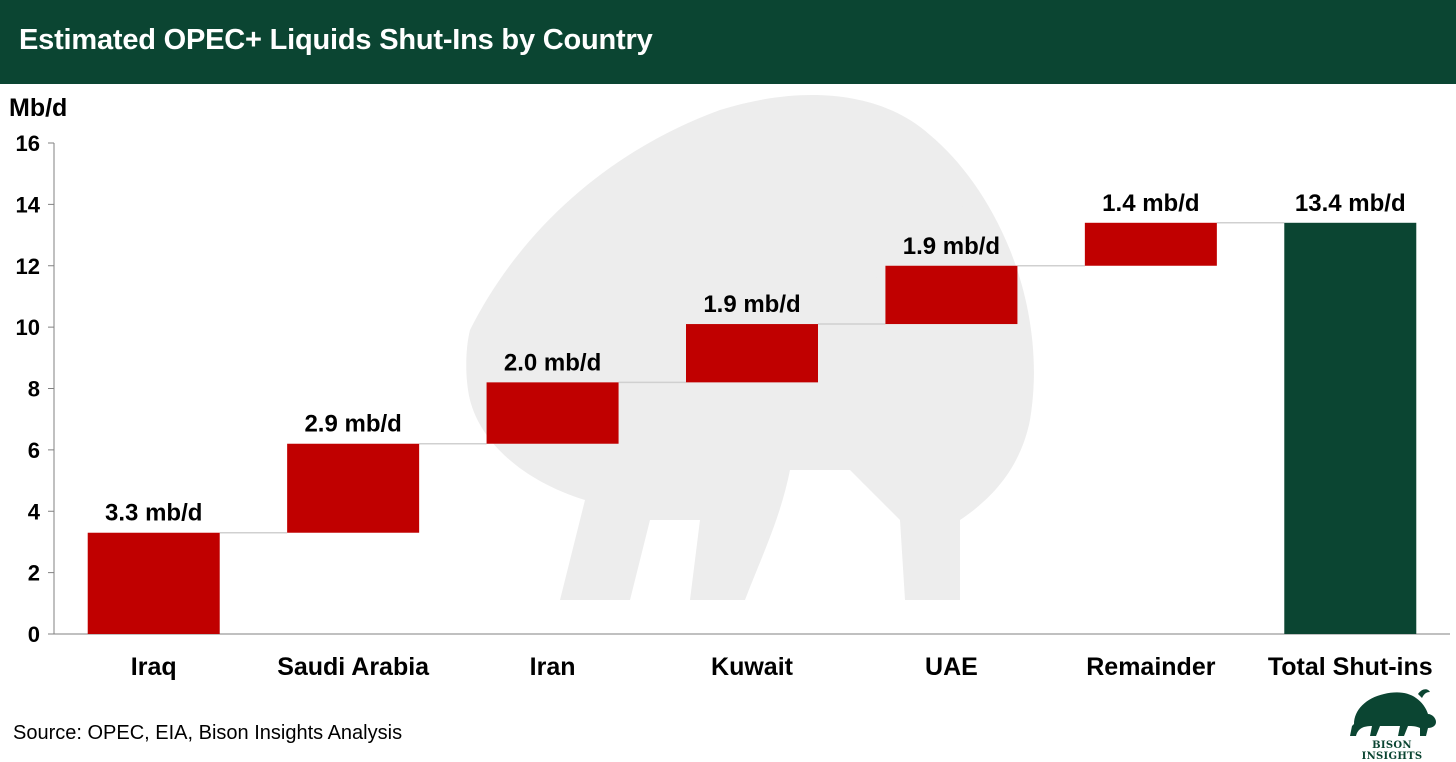 This screenshot has width=1456, height=762. Describe the element at coordinates (1150, 667) in the screenshot. I see `x-tick-label: Remainder` at that location.